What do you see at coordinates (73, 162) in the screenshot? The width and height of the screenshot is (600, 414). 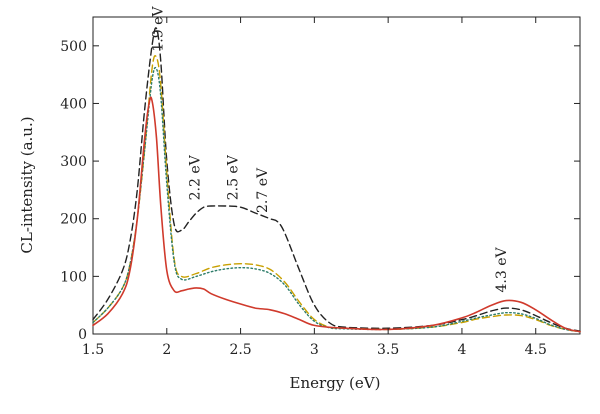 I see `y-tick-label: 300` at bounding box center [73, 162].